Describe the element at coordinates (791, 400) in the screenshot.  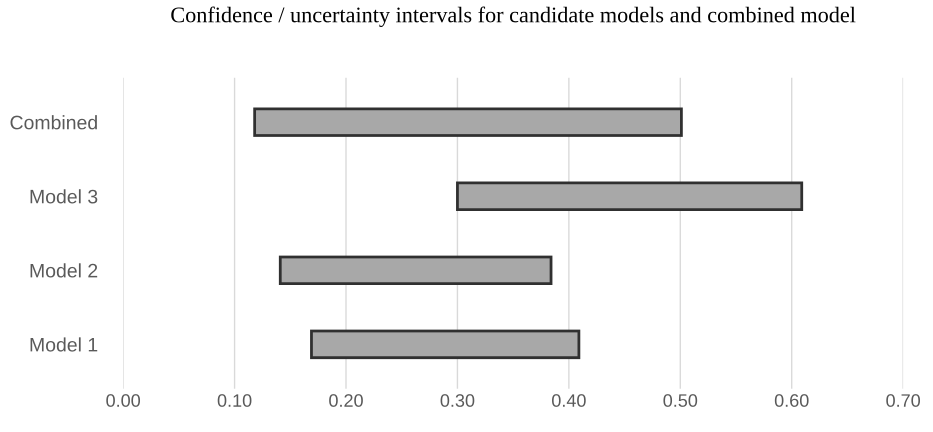
I see `x-tick-label: 0.60` at that location.